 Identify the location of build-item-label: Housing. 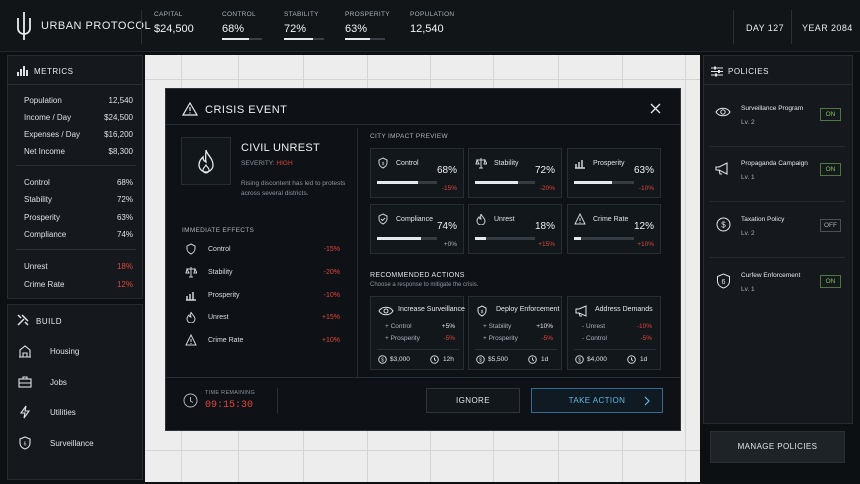
(65, 351).